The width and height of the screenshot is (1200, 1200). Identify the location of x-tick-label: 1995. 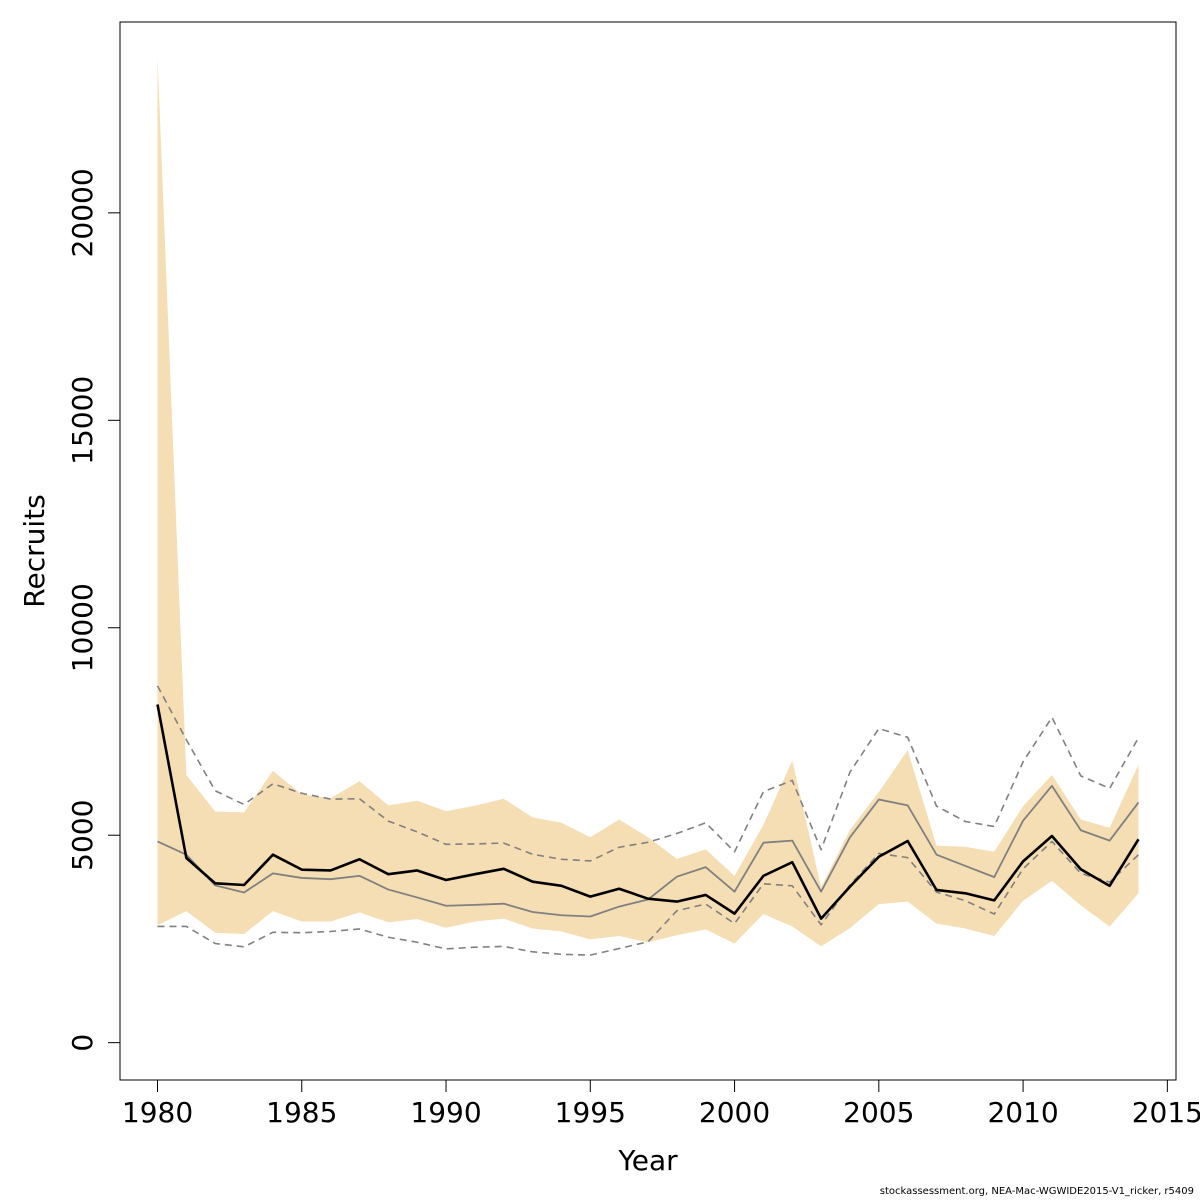
(590, 1112).